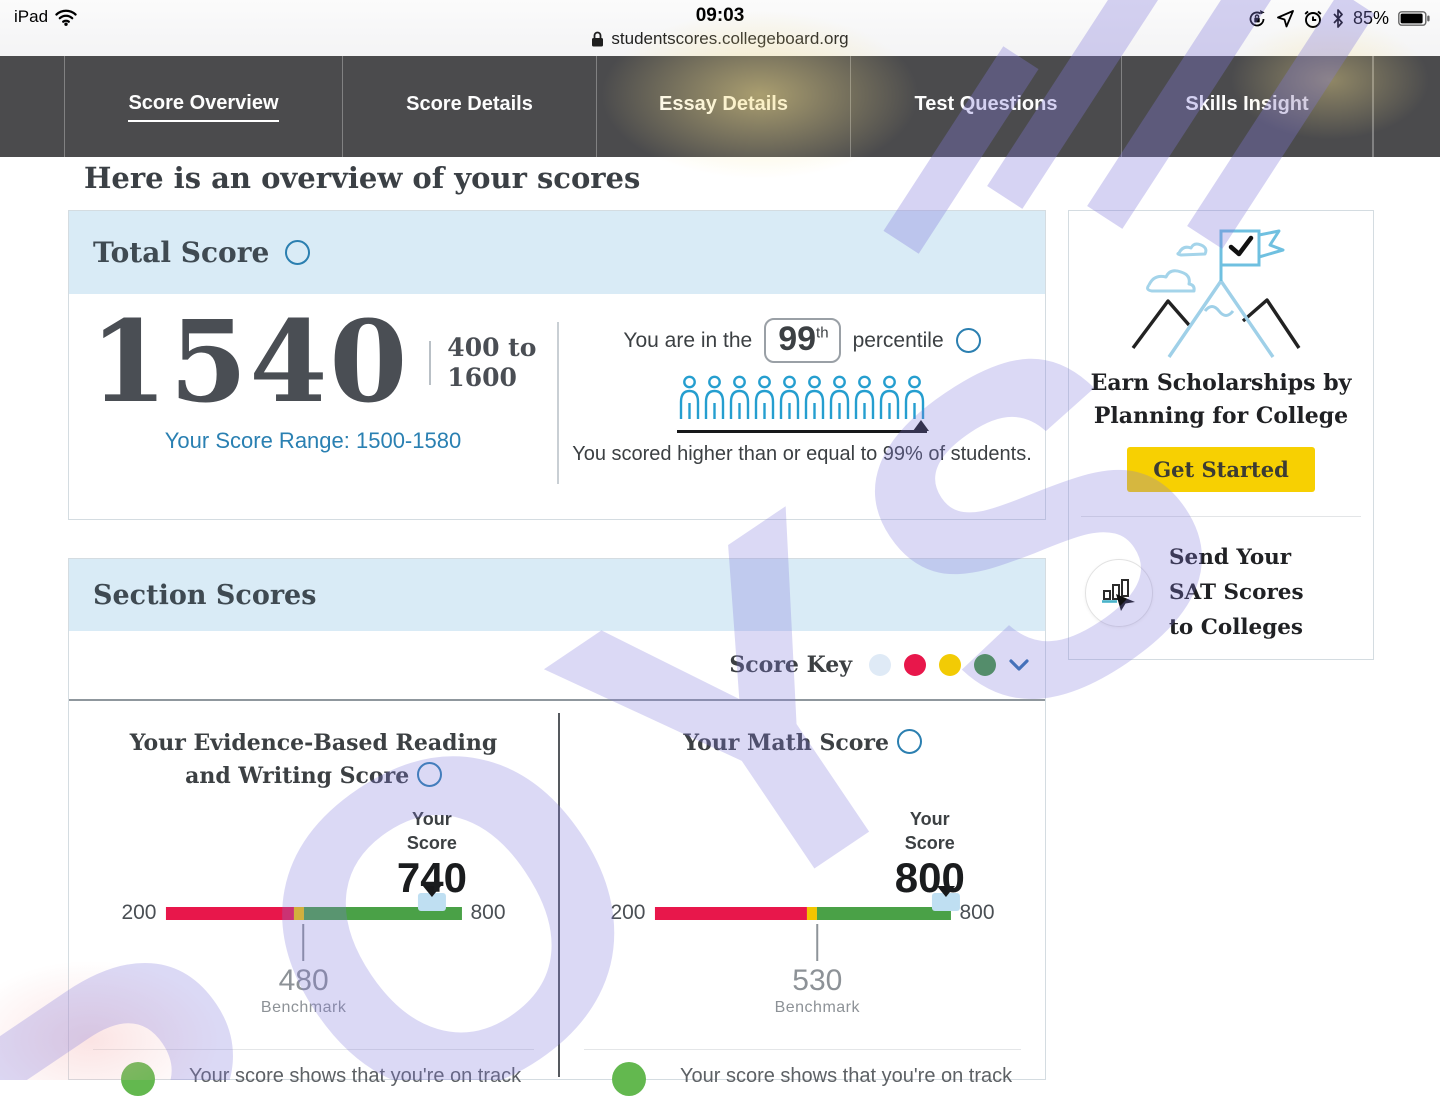 This screenshot has width=1440, height=1096. I want to click on nav-spacer, so click(32, 106).